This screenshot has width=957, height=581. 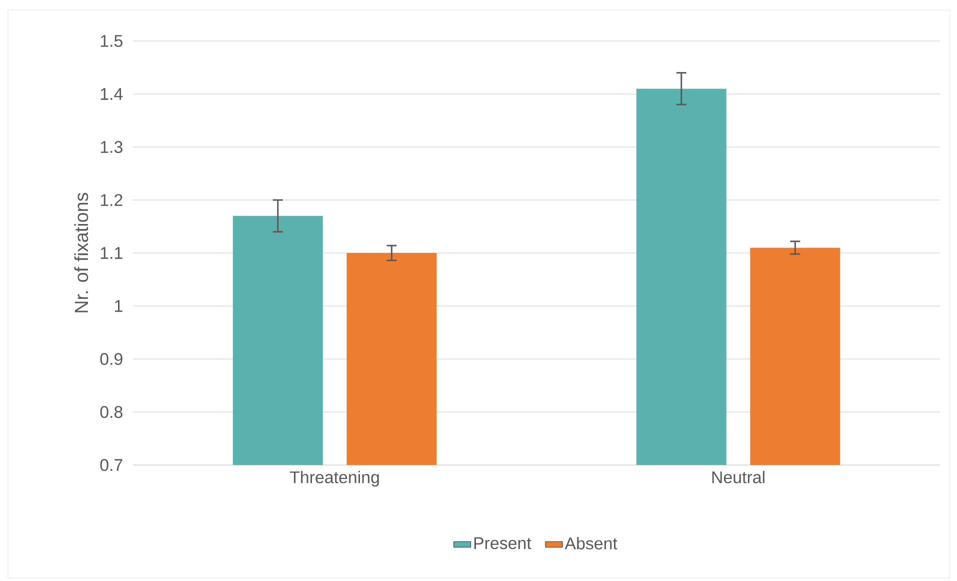 I want to click on y-tick-label: 0.7, so click(x=111, y=465).